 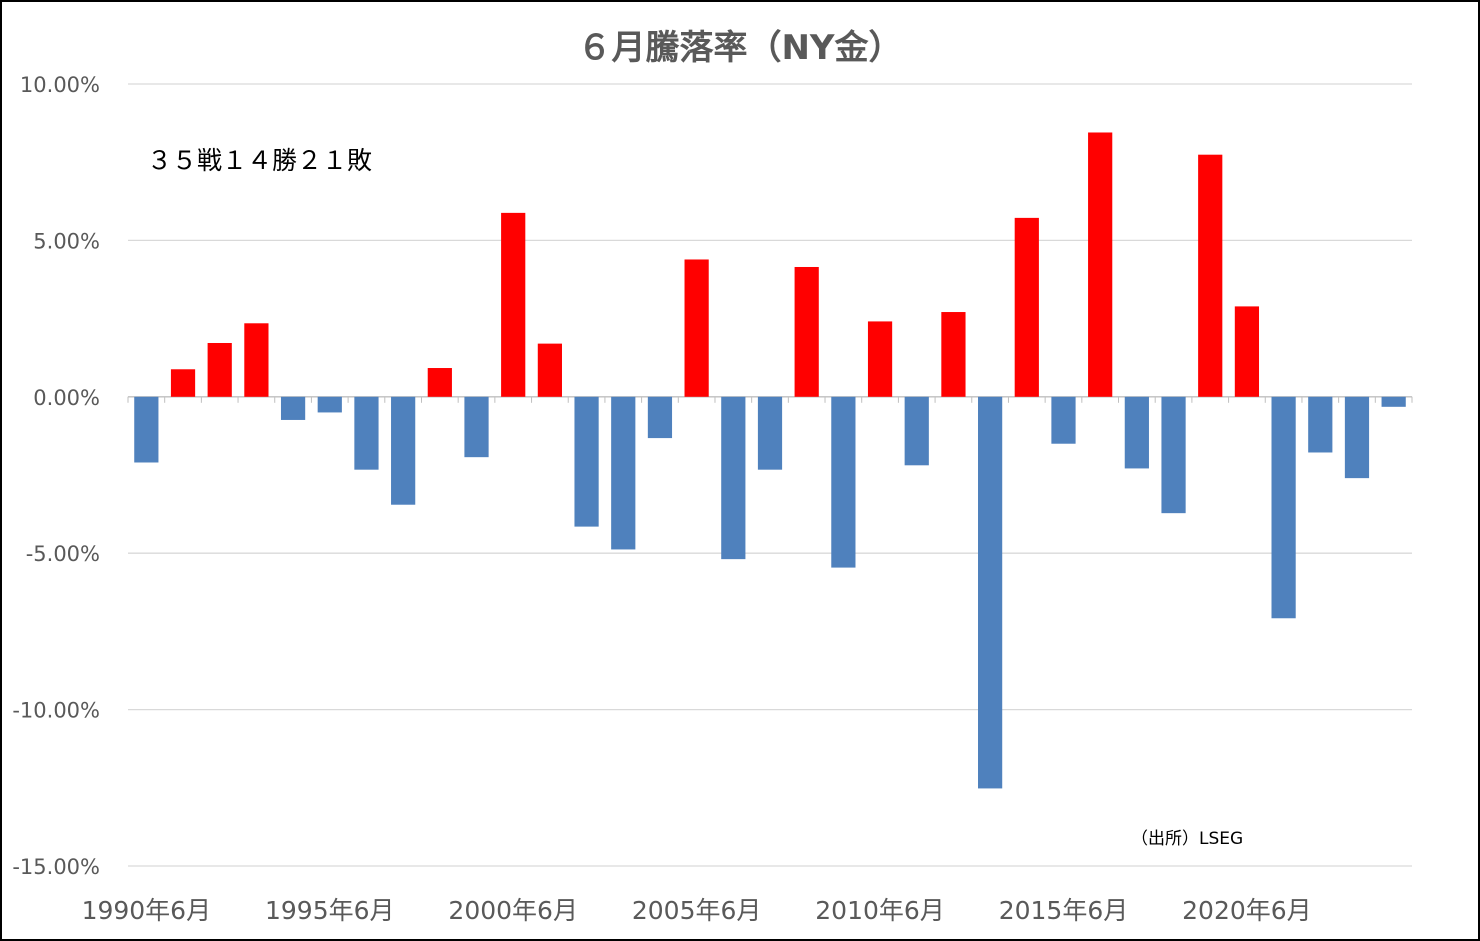 What do you see at coordinates (1100, 264) in the screenshot?
I see `bar-2016` at bounding box center [1100, 264].